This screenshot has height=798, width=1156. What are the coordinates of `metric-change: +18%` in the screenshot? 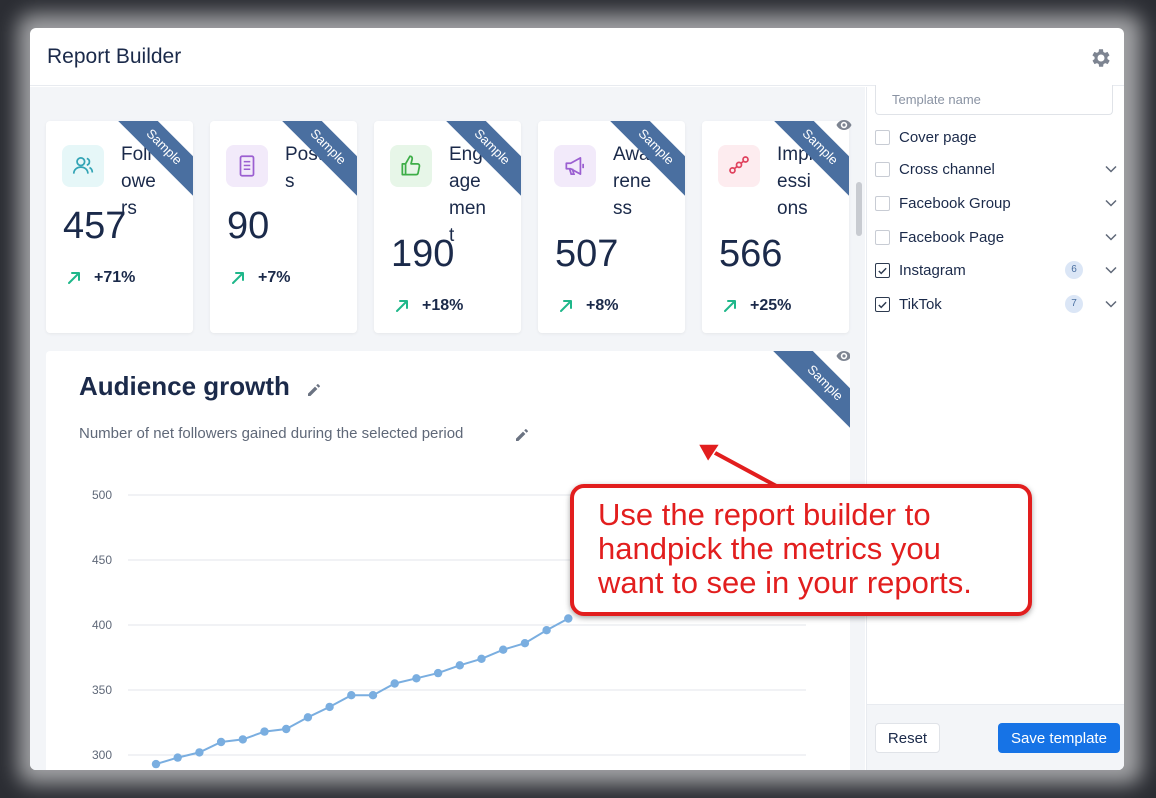 It's located at (428, 306).